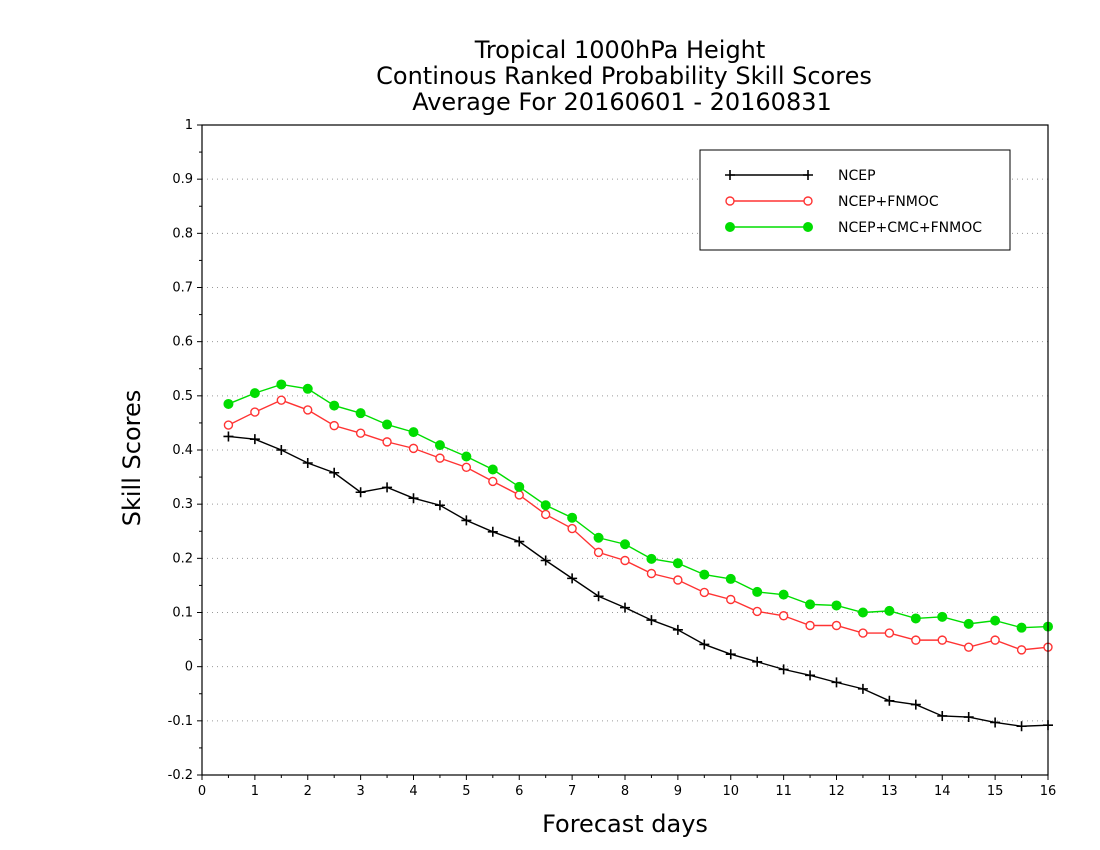  Describe the element at coordinates (622, 102) in the screenshot. I see `title-line-3: Average For 20160601 - 20160831` at that location.